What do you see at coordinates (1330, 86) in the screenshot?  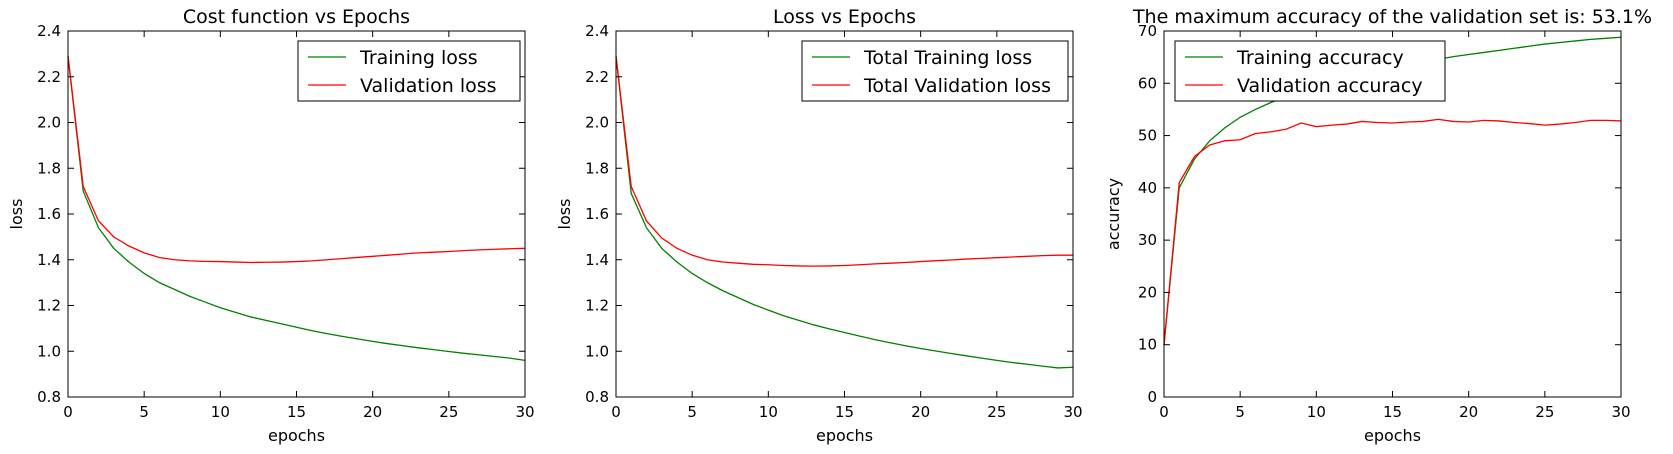 I see `legend-label: Validation accuracy` at bounding box center [1330, 86].